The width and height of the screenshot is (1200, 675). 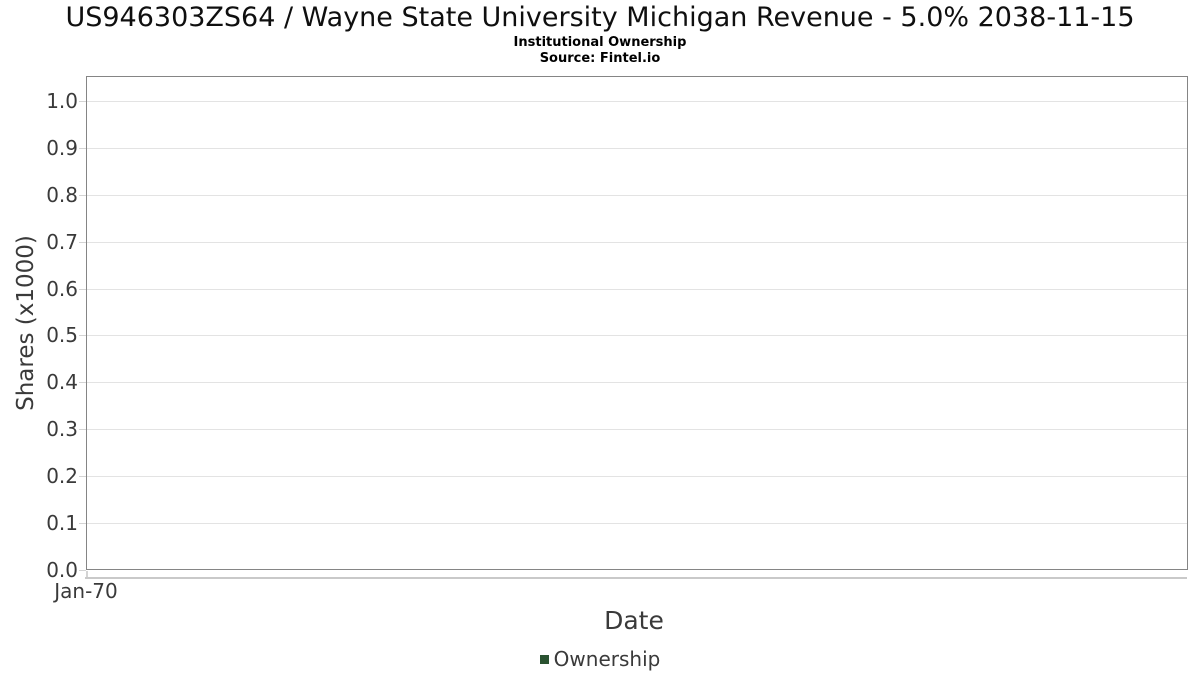 What do you see at coordinates (62, 382) in the screenshot?
I see `y-tick-label: 0.4` at bounding box center [62, 382].